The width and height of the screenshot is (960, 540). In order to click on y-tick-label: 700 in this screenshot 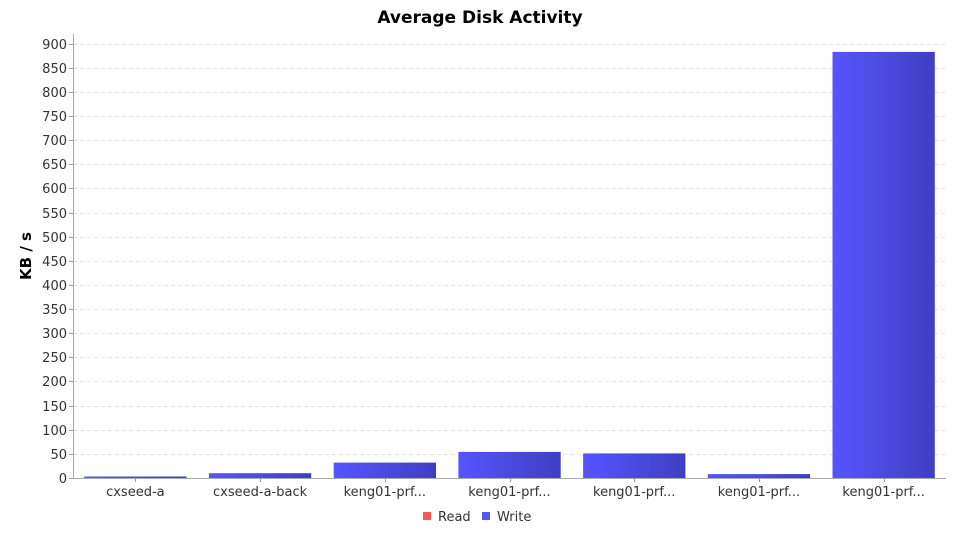, I will do `click(54, 141)`.